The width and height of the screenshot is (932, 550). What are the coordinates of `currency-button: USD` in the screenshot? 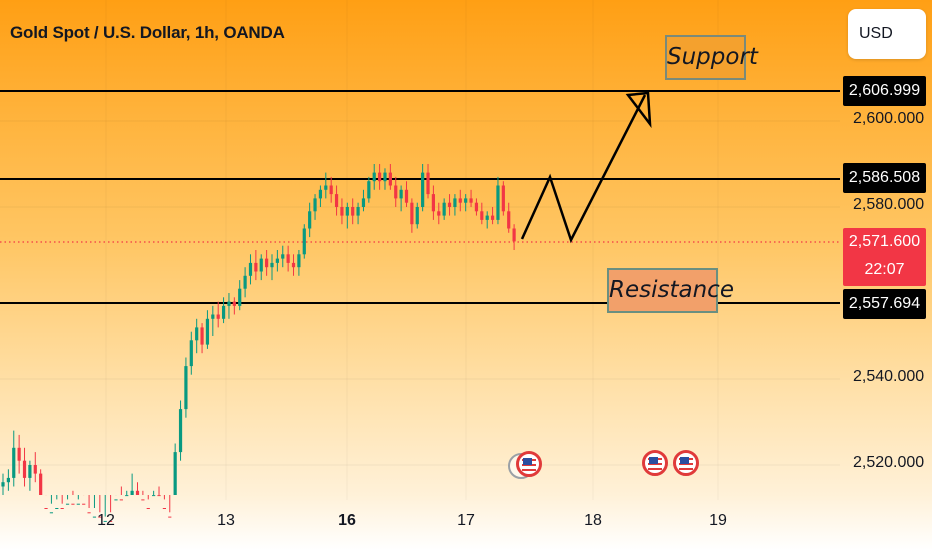 It's located at (887, 34).